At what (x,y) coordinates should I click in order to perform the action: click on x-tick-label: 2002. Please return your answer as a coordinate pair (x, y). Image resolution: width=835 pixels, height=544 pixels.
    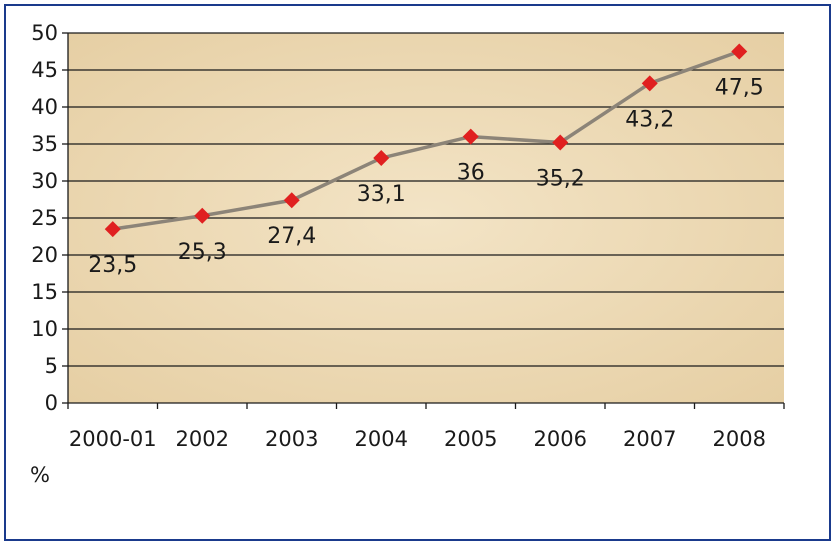
    Looking at the image, I should click on (202, 439).